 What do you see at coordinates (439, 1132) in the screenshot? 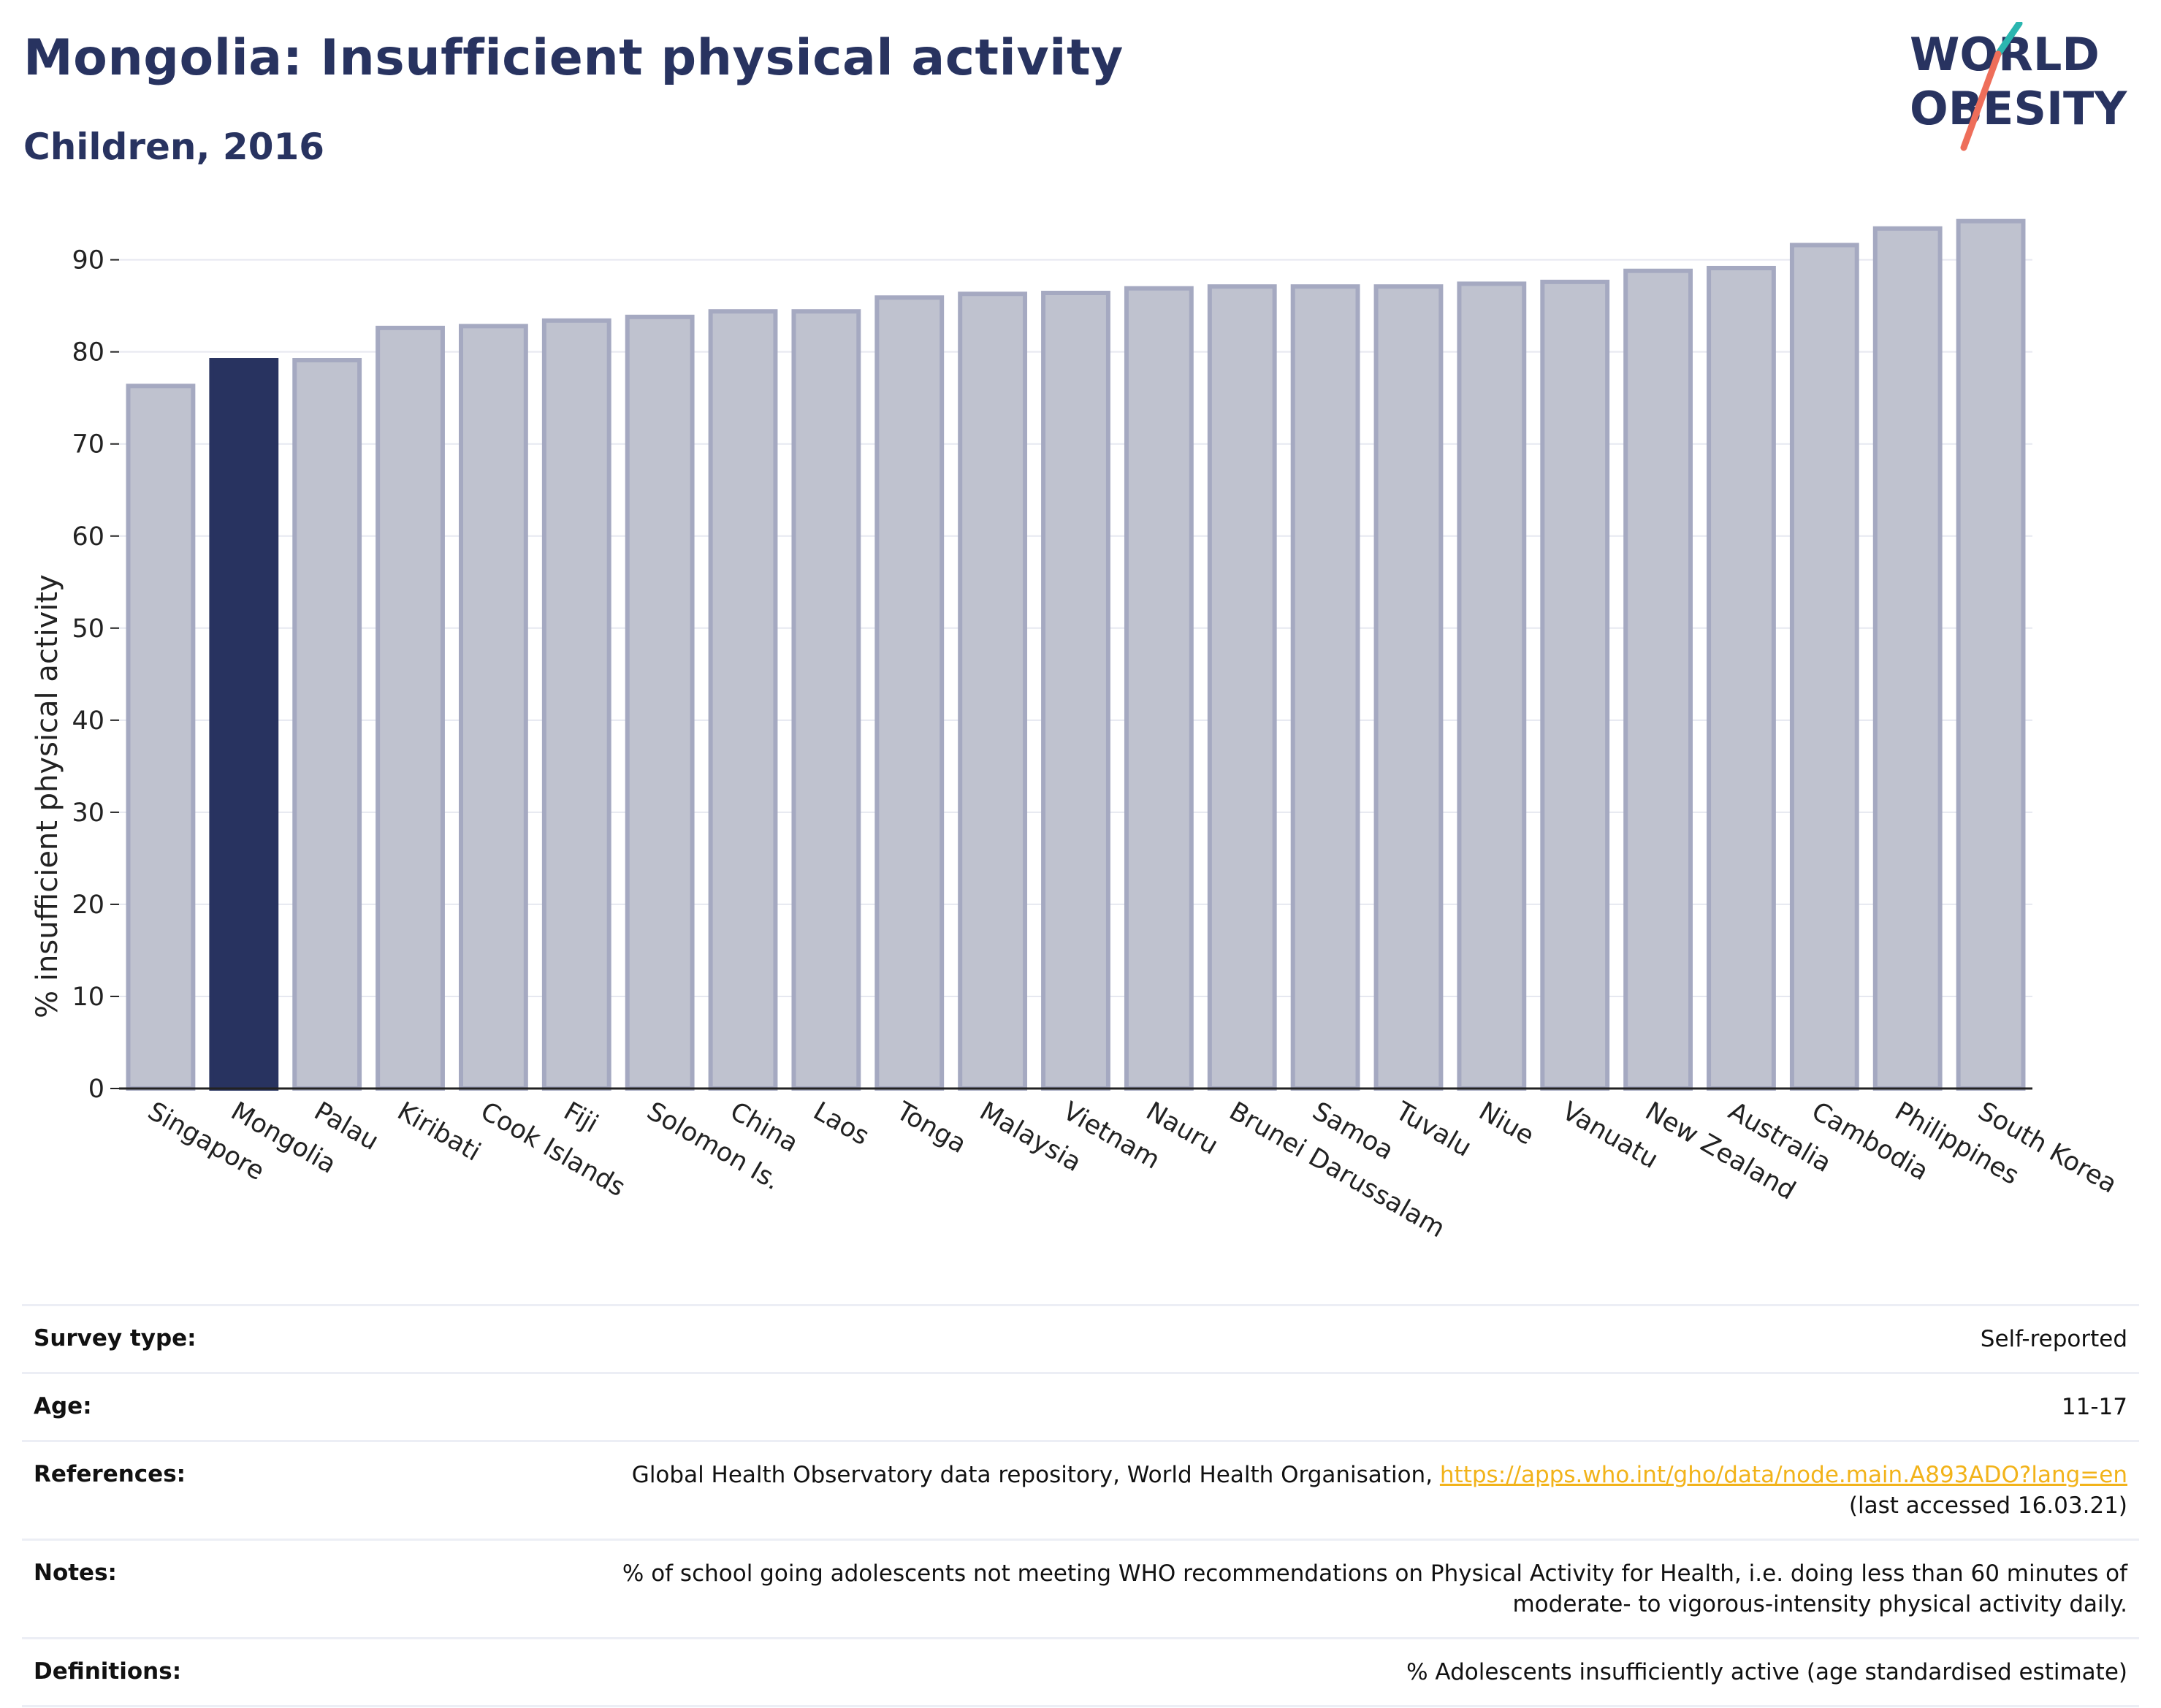
I see `x-tick-label: Kiribati` at bounding box center [439, 1132].